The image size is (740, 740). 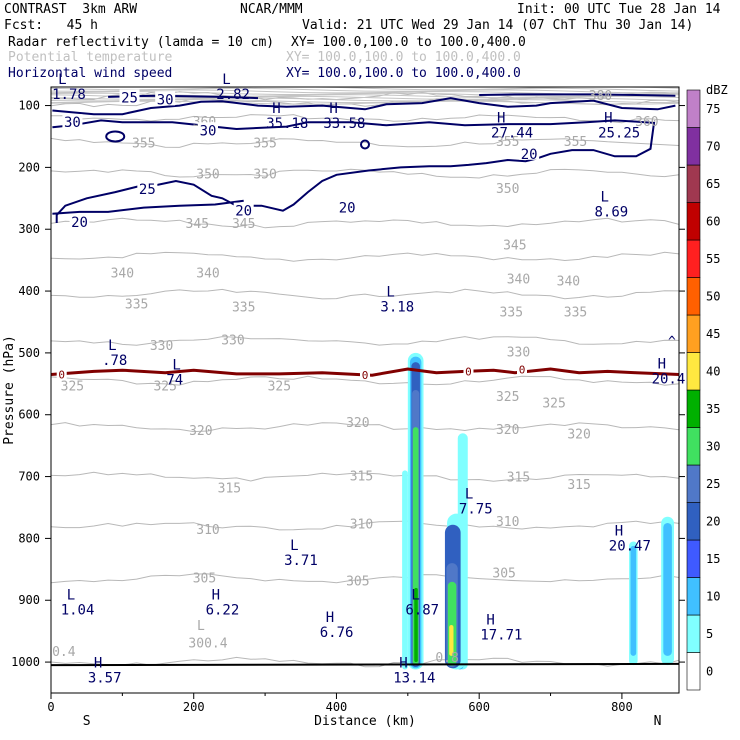 I want to click on colorbar-tick-label: 75, so click(x=713, y=109).